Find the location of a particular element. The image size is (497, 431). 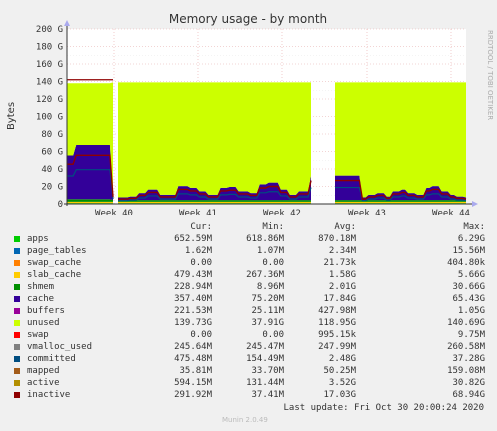

y-tick-label: 0 is located at coordinates (60, 205).